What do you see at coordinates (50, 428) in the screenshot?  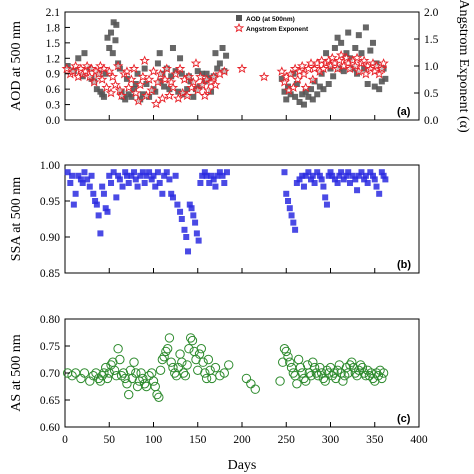 I see `ytick-label-c-0: 0.60` at bounding box center [50, 428].